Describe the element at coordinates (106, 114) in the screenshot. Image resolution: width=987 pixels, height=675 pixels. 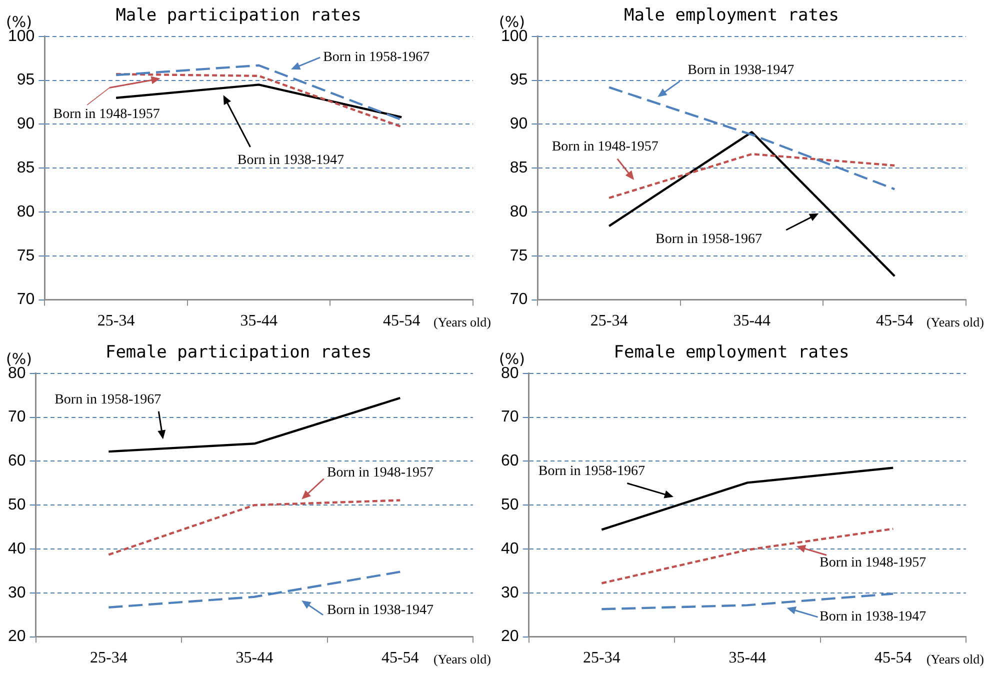
I see `text: Born in 1948-1957` at that location.